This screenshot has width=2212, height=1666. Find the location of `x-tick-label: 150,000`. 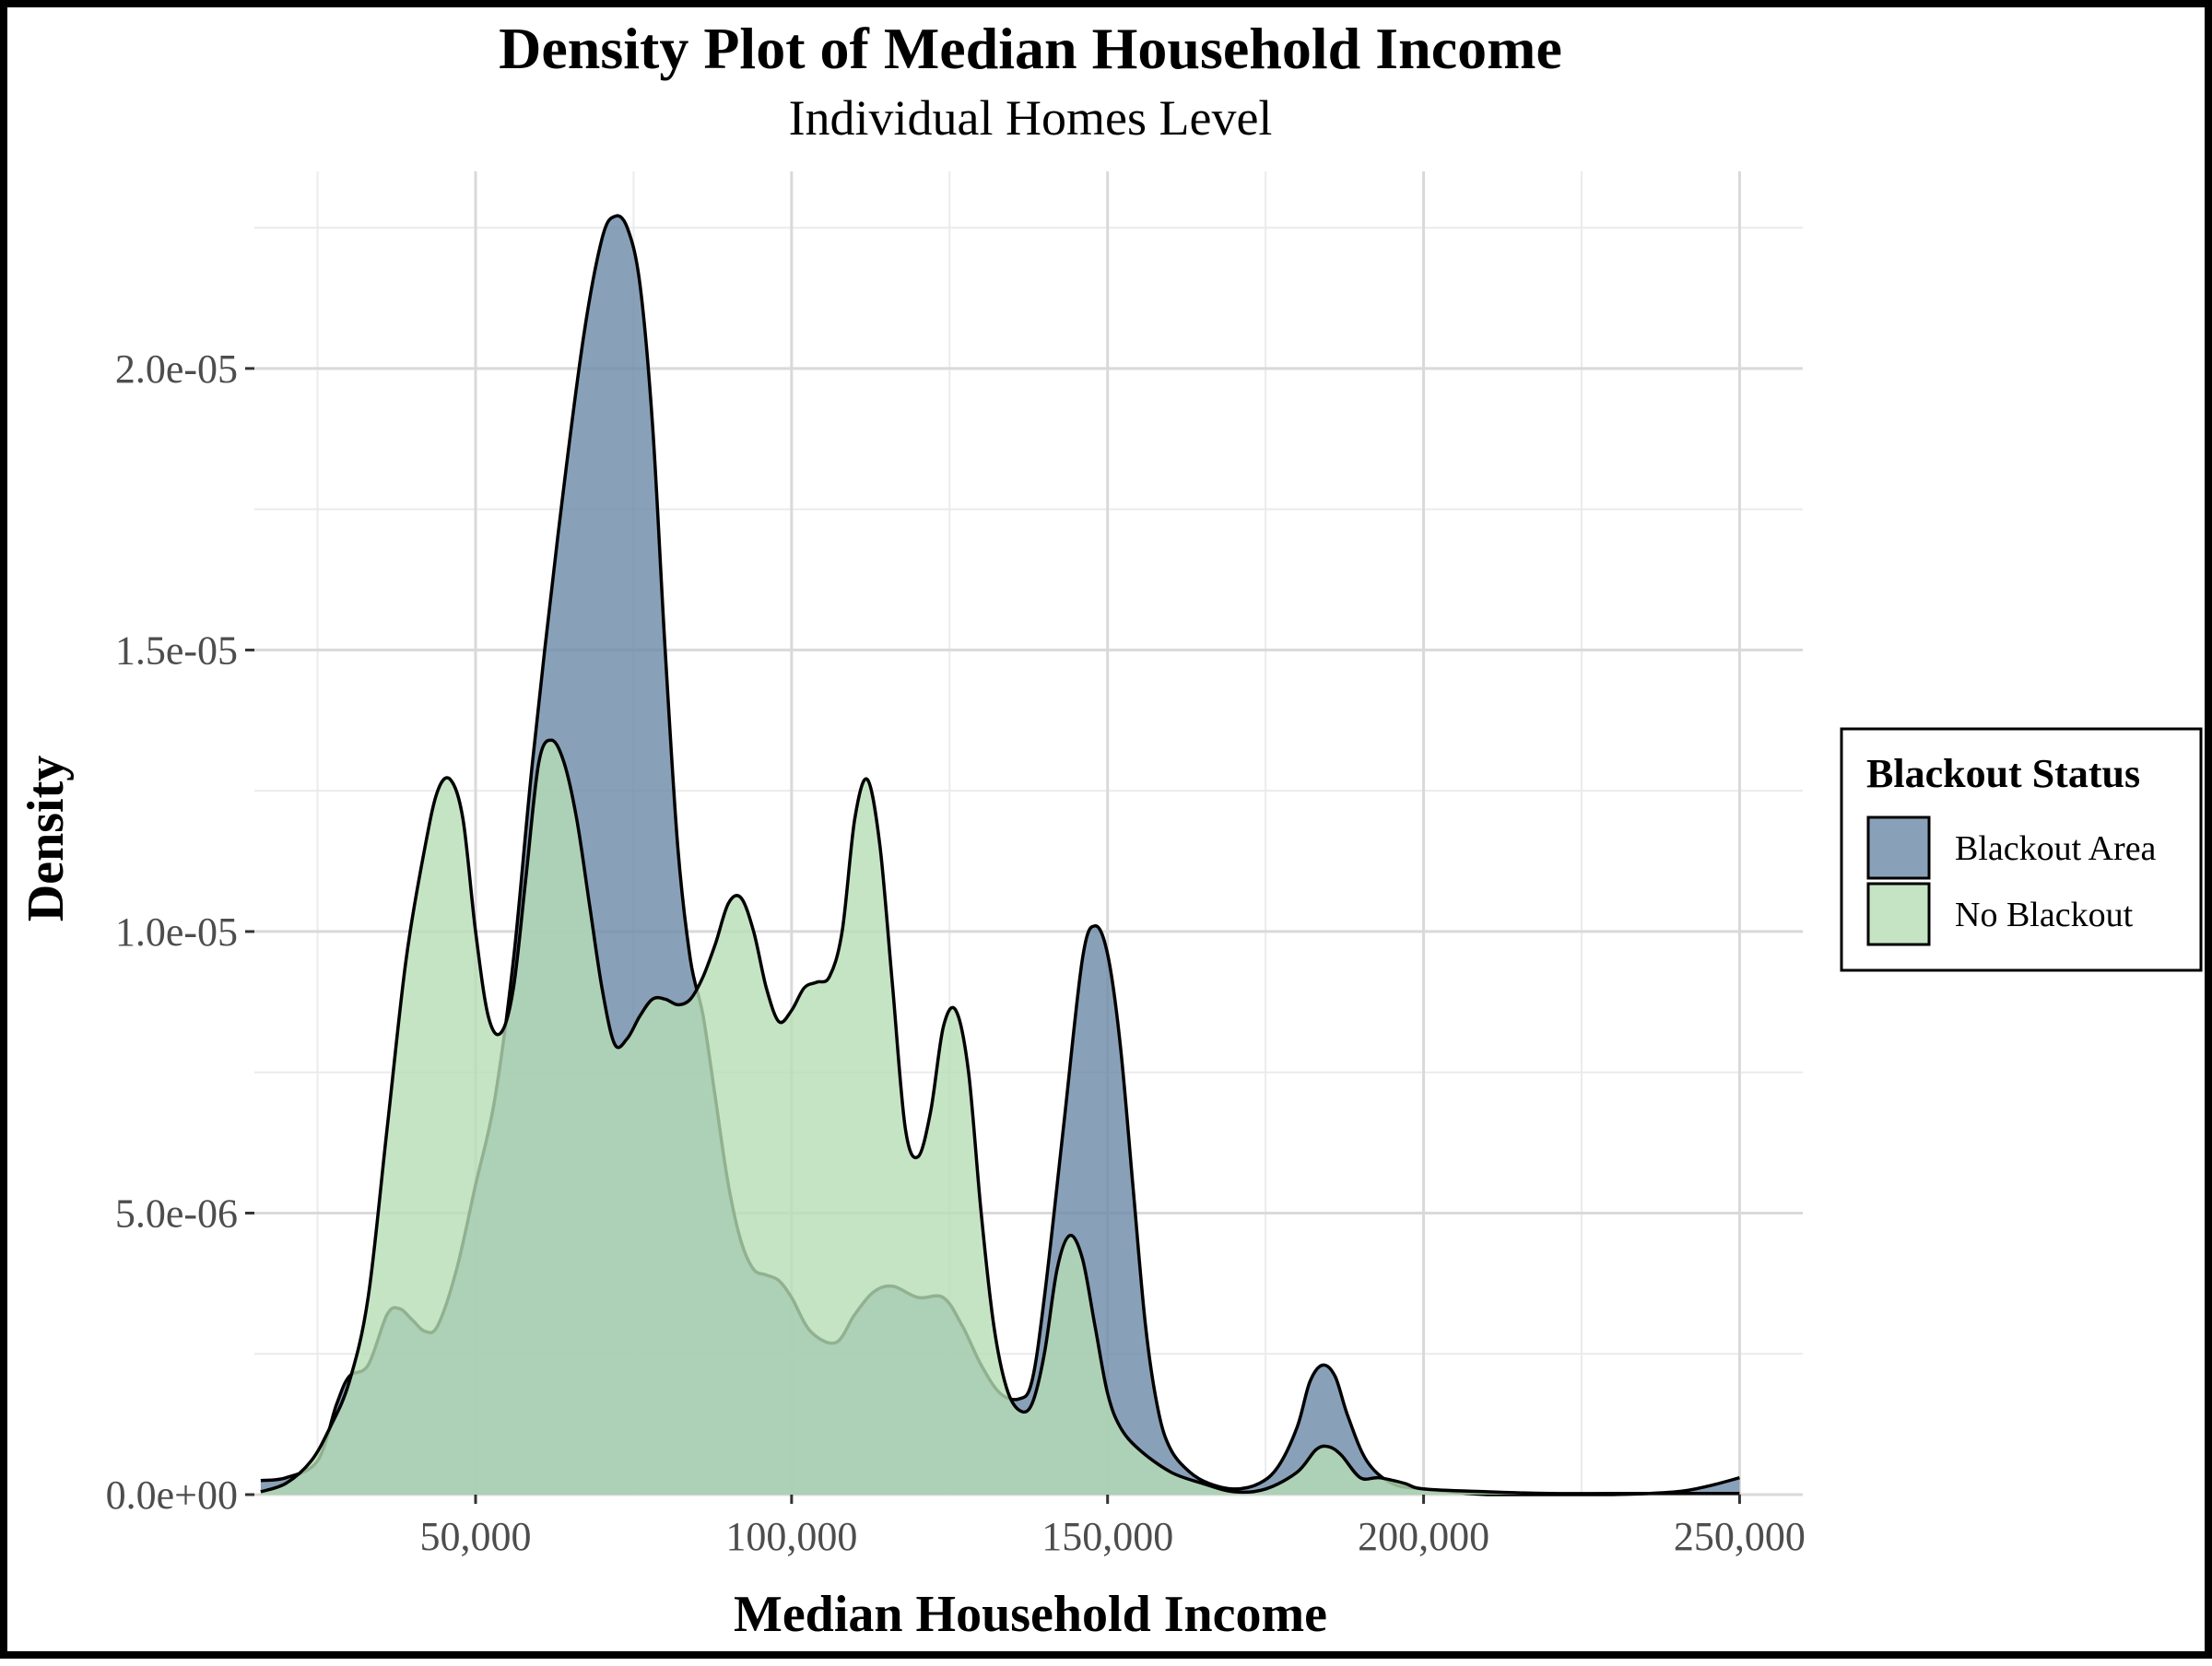

x-tick-label: 150,000 is located at coordinates (1107, 1536).